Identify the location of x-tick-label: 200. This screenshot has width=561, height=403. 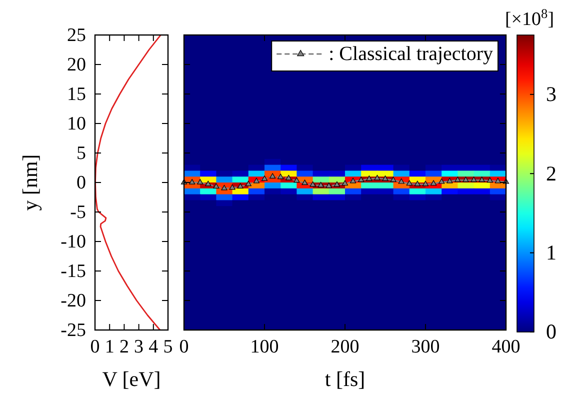
(345, 347).